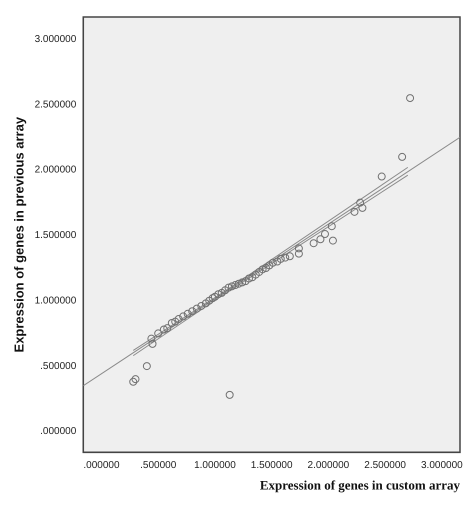  Describe the element at coordinates (55, 104) in the screenshot. I see `y-tick-label: 2.500000` at that location.